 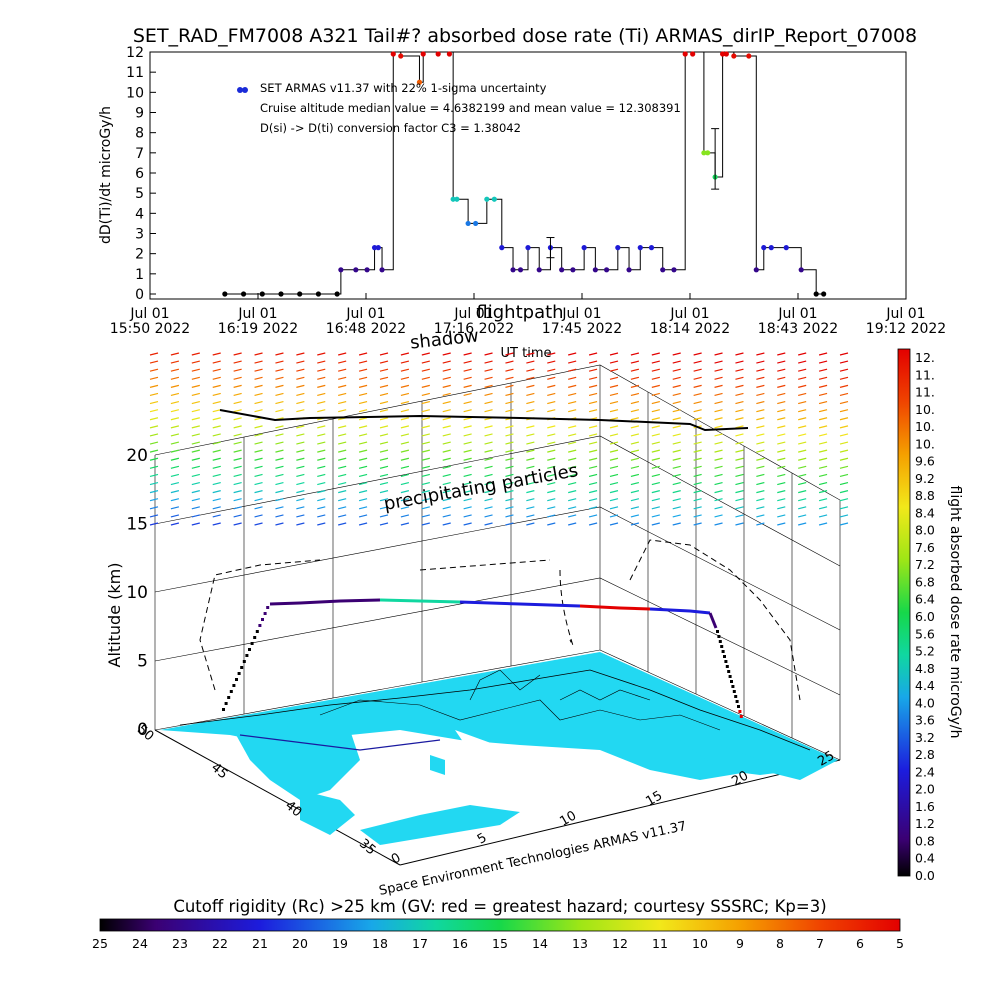 What do you see at coordinates (258, 329) in the screenshot?
I see `x-tick-label-time: 16:19 2022` at bounding box center [258, 329].